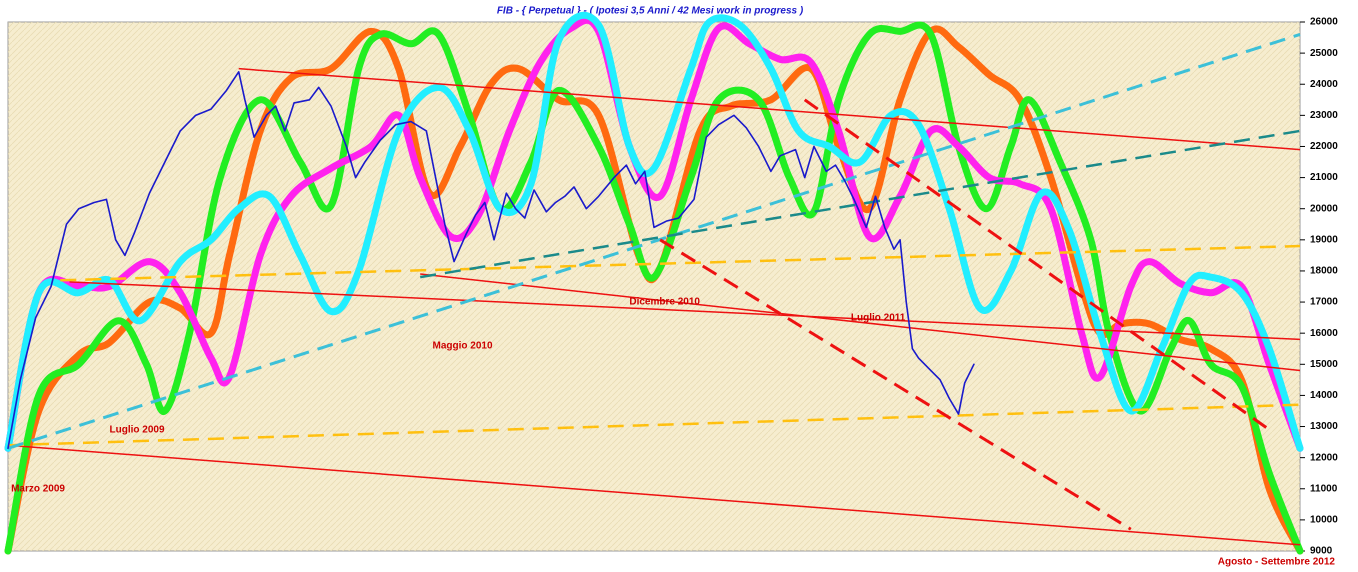 Image resolution: width=1358 pixels, height=572 pixels. Describe the element at coordinates (1324, 177) in the screenshot. I see `y-tick-label: 21000` at that location.